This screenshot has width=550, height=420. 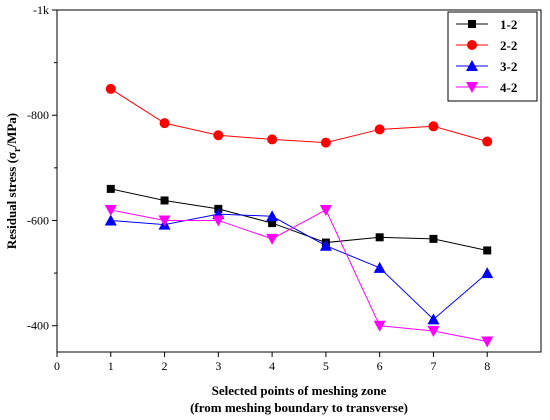 What do you see at coordinates (508, 24) in the screenshot?
I see `legend-label-1-2: 1-2` at bounding box center [508, 24].